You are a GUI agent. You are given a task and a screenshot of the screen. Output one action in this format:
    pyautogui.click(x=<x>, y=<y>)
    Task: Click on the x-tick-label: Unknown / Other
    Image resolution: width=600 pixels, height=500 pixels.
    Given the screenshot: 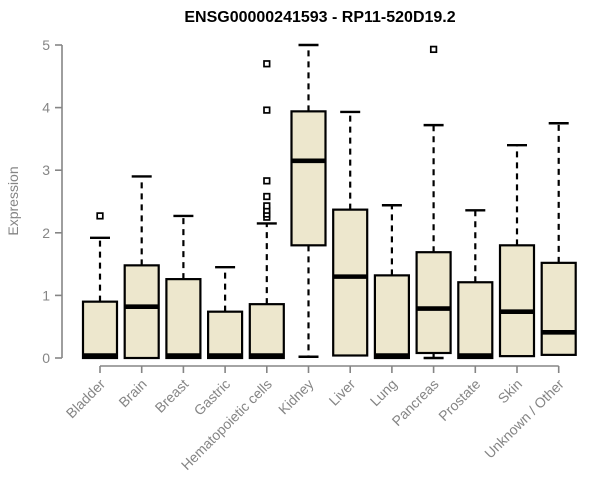 What is the action you would take?
    pyautogui.click(x=524, y=419)
    